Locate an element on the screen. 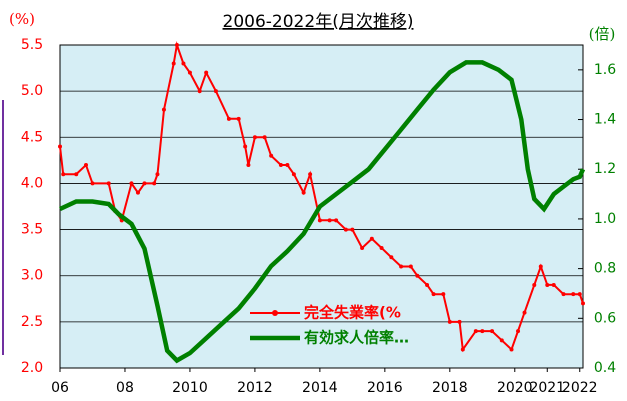 The height and width of the screenshot is (401, 627). x-tick-label: 2022 is located at coordinates (580, 388).